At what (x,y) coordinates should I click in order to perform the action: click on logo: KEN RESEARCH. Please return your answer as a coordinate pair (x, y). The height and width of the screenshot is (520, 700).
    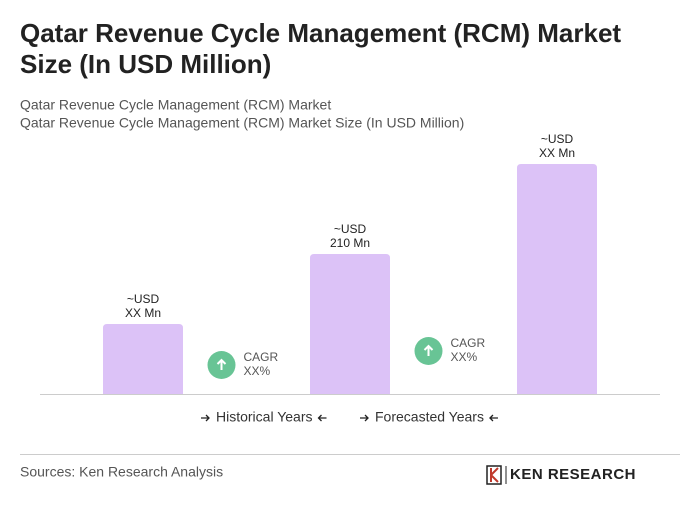
    Looking at the image, I should click on (561, 475).